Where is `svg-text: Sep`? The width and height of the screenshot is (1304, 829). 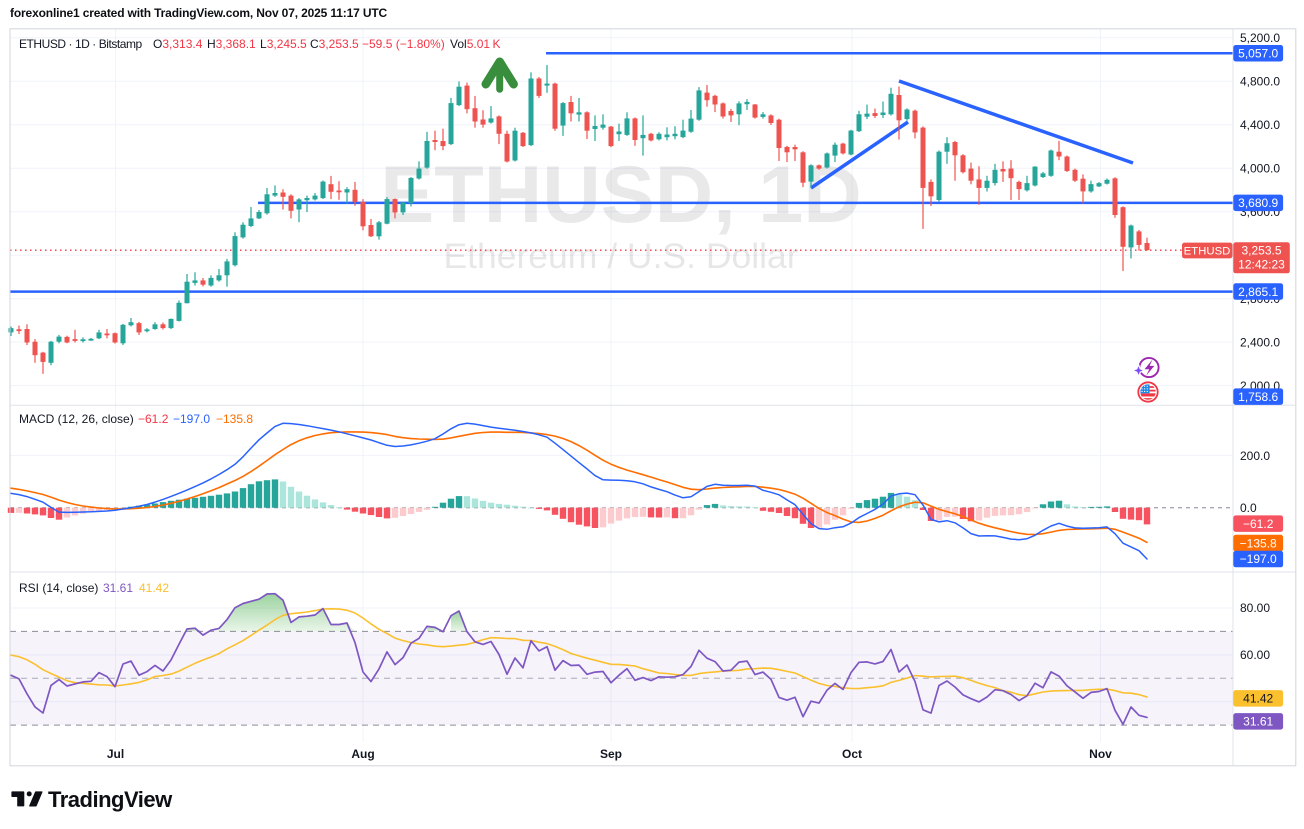 svg-text: Sep is located at coordinates (611, 754).